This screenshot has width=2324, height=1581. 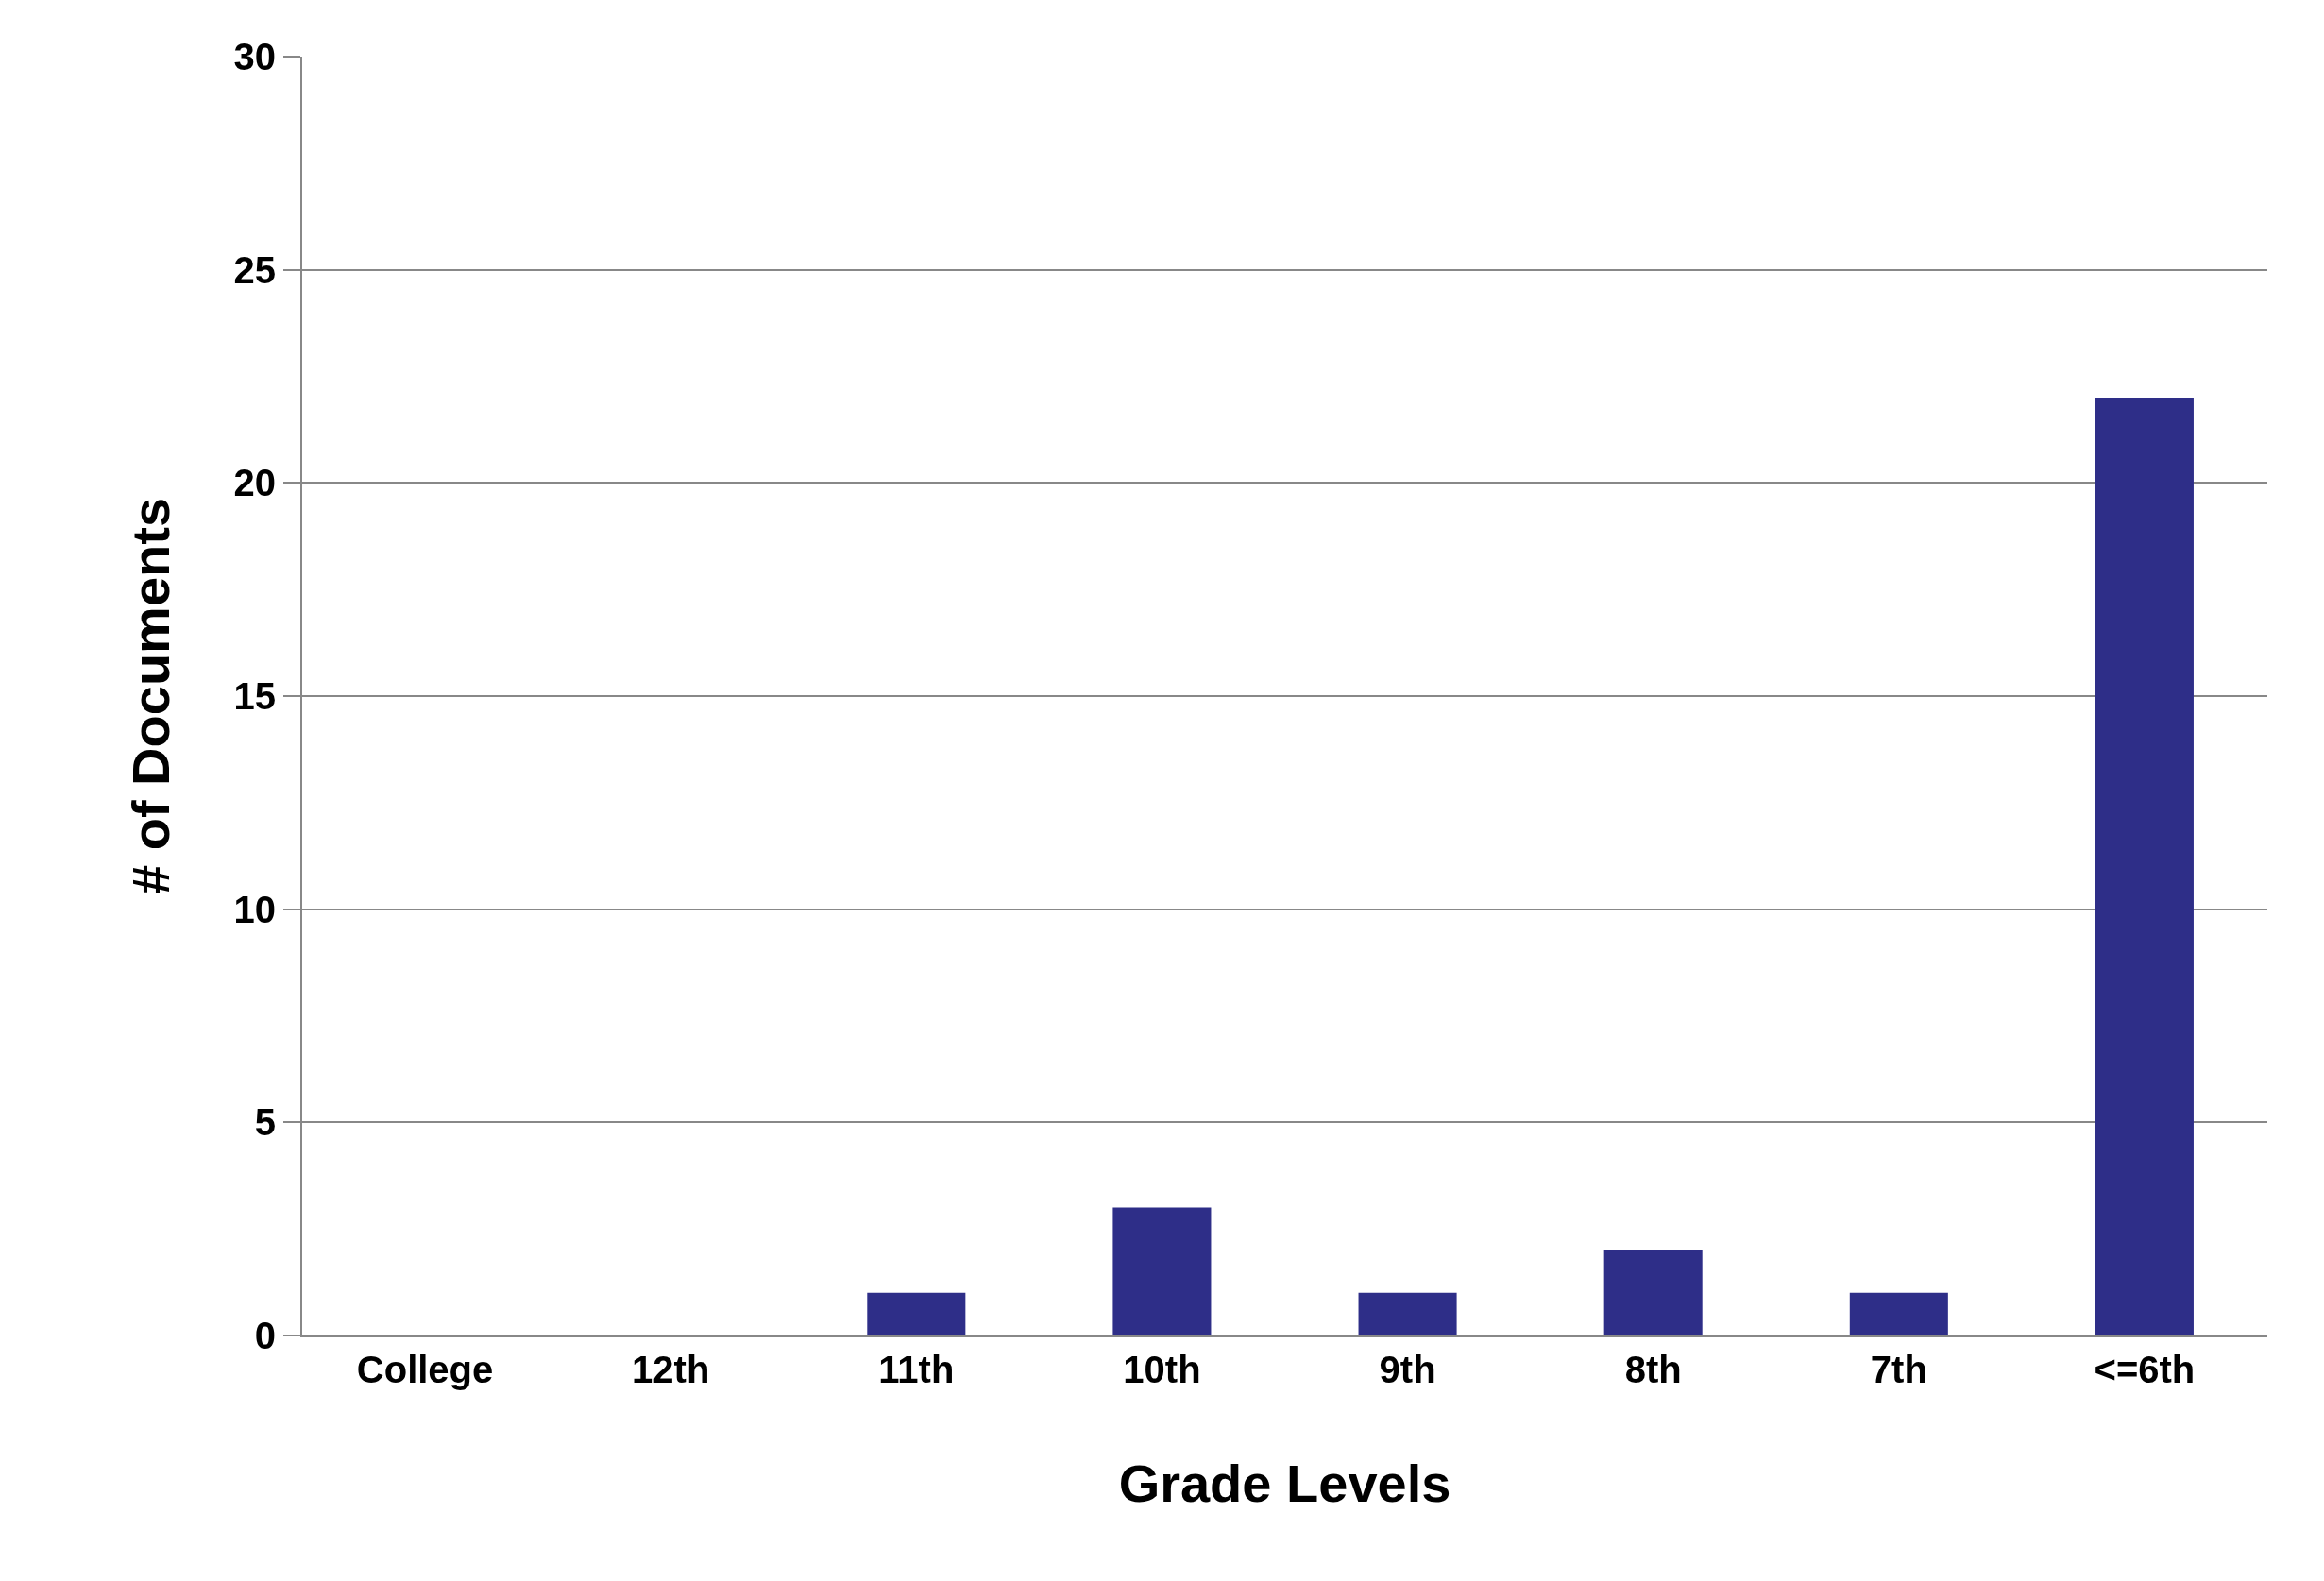 What do you see at coordinates (916, 1369) in the screenshot?
I see `x-tick-label: 11th` at bounding box center [916, 1369].